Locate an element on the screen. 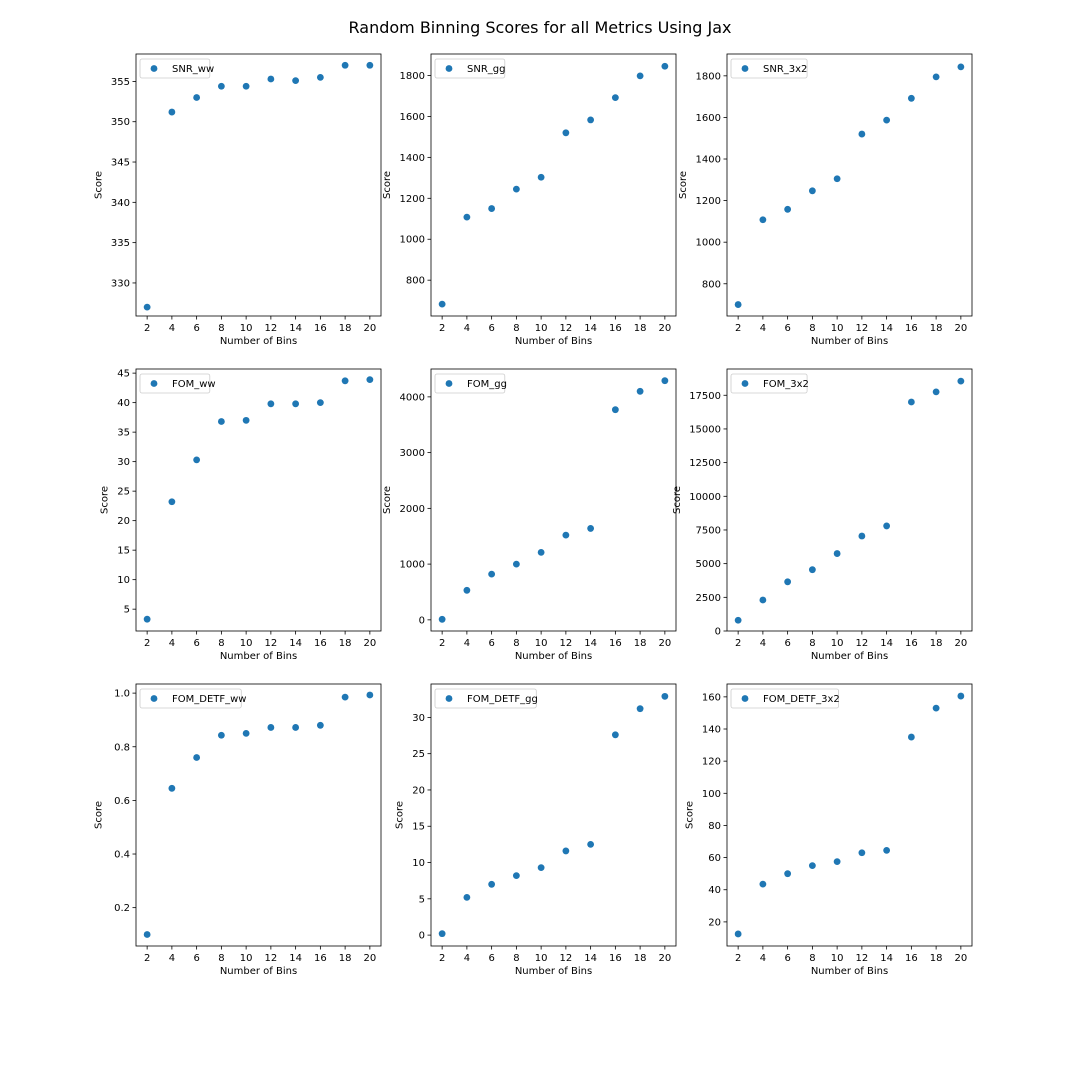  y-tick-label: 30 is located at coordinates (123, 462).